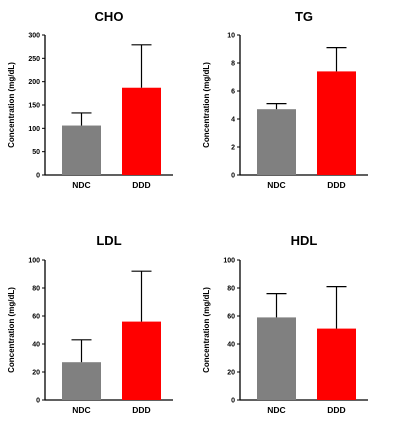 Image resolution: width=412 pixels, height=431 pixels. I want to click on y-tick-label: 4, so click(233, 120).